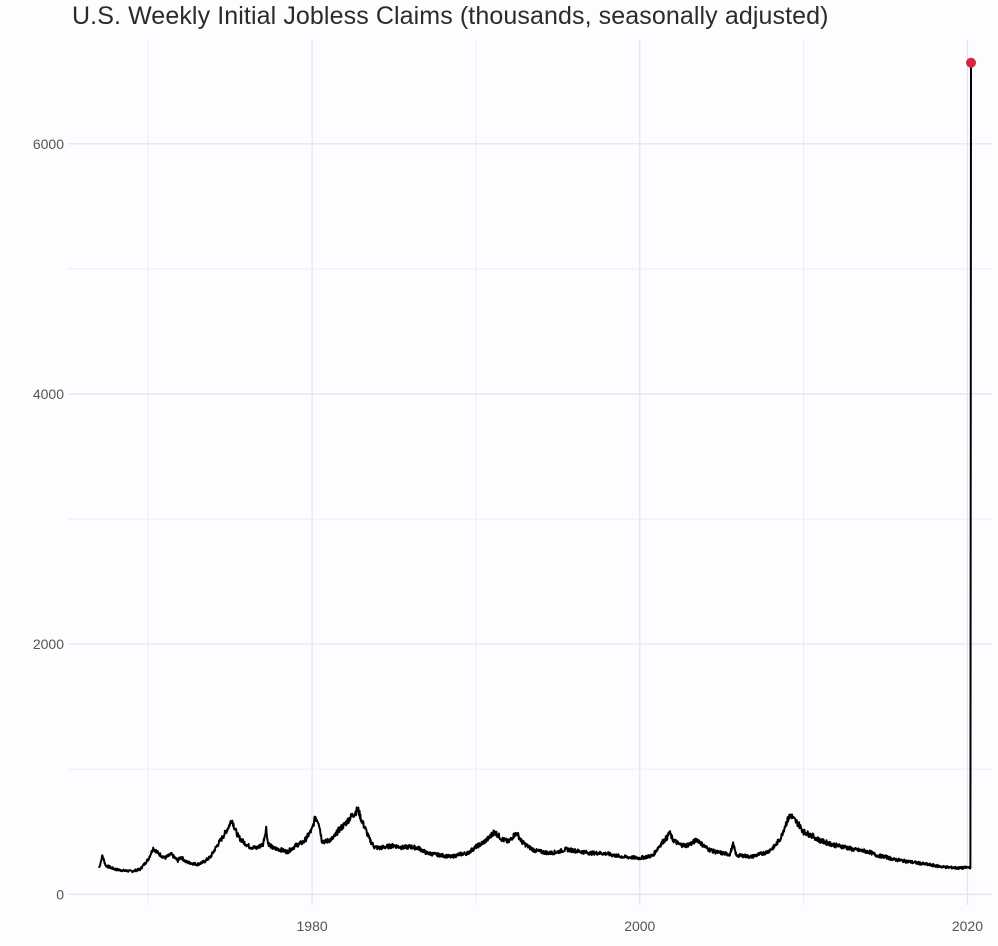  I want to click on y-tick-label: 0, so click(60, 894).